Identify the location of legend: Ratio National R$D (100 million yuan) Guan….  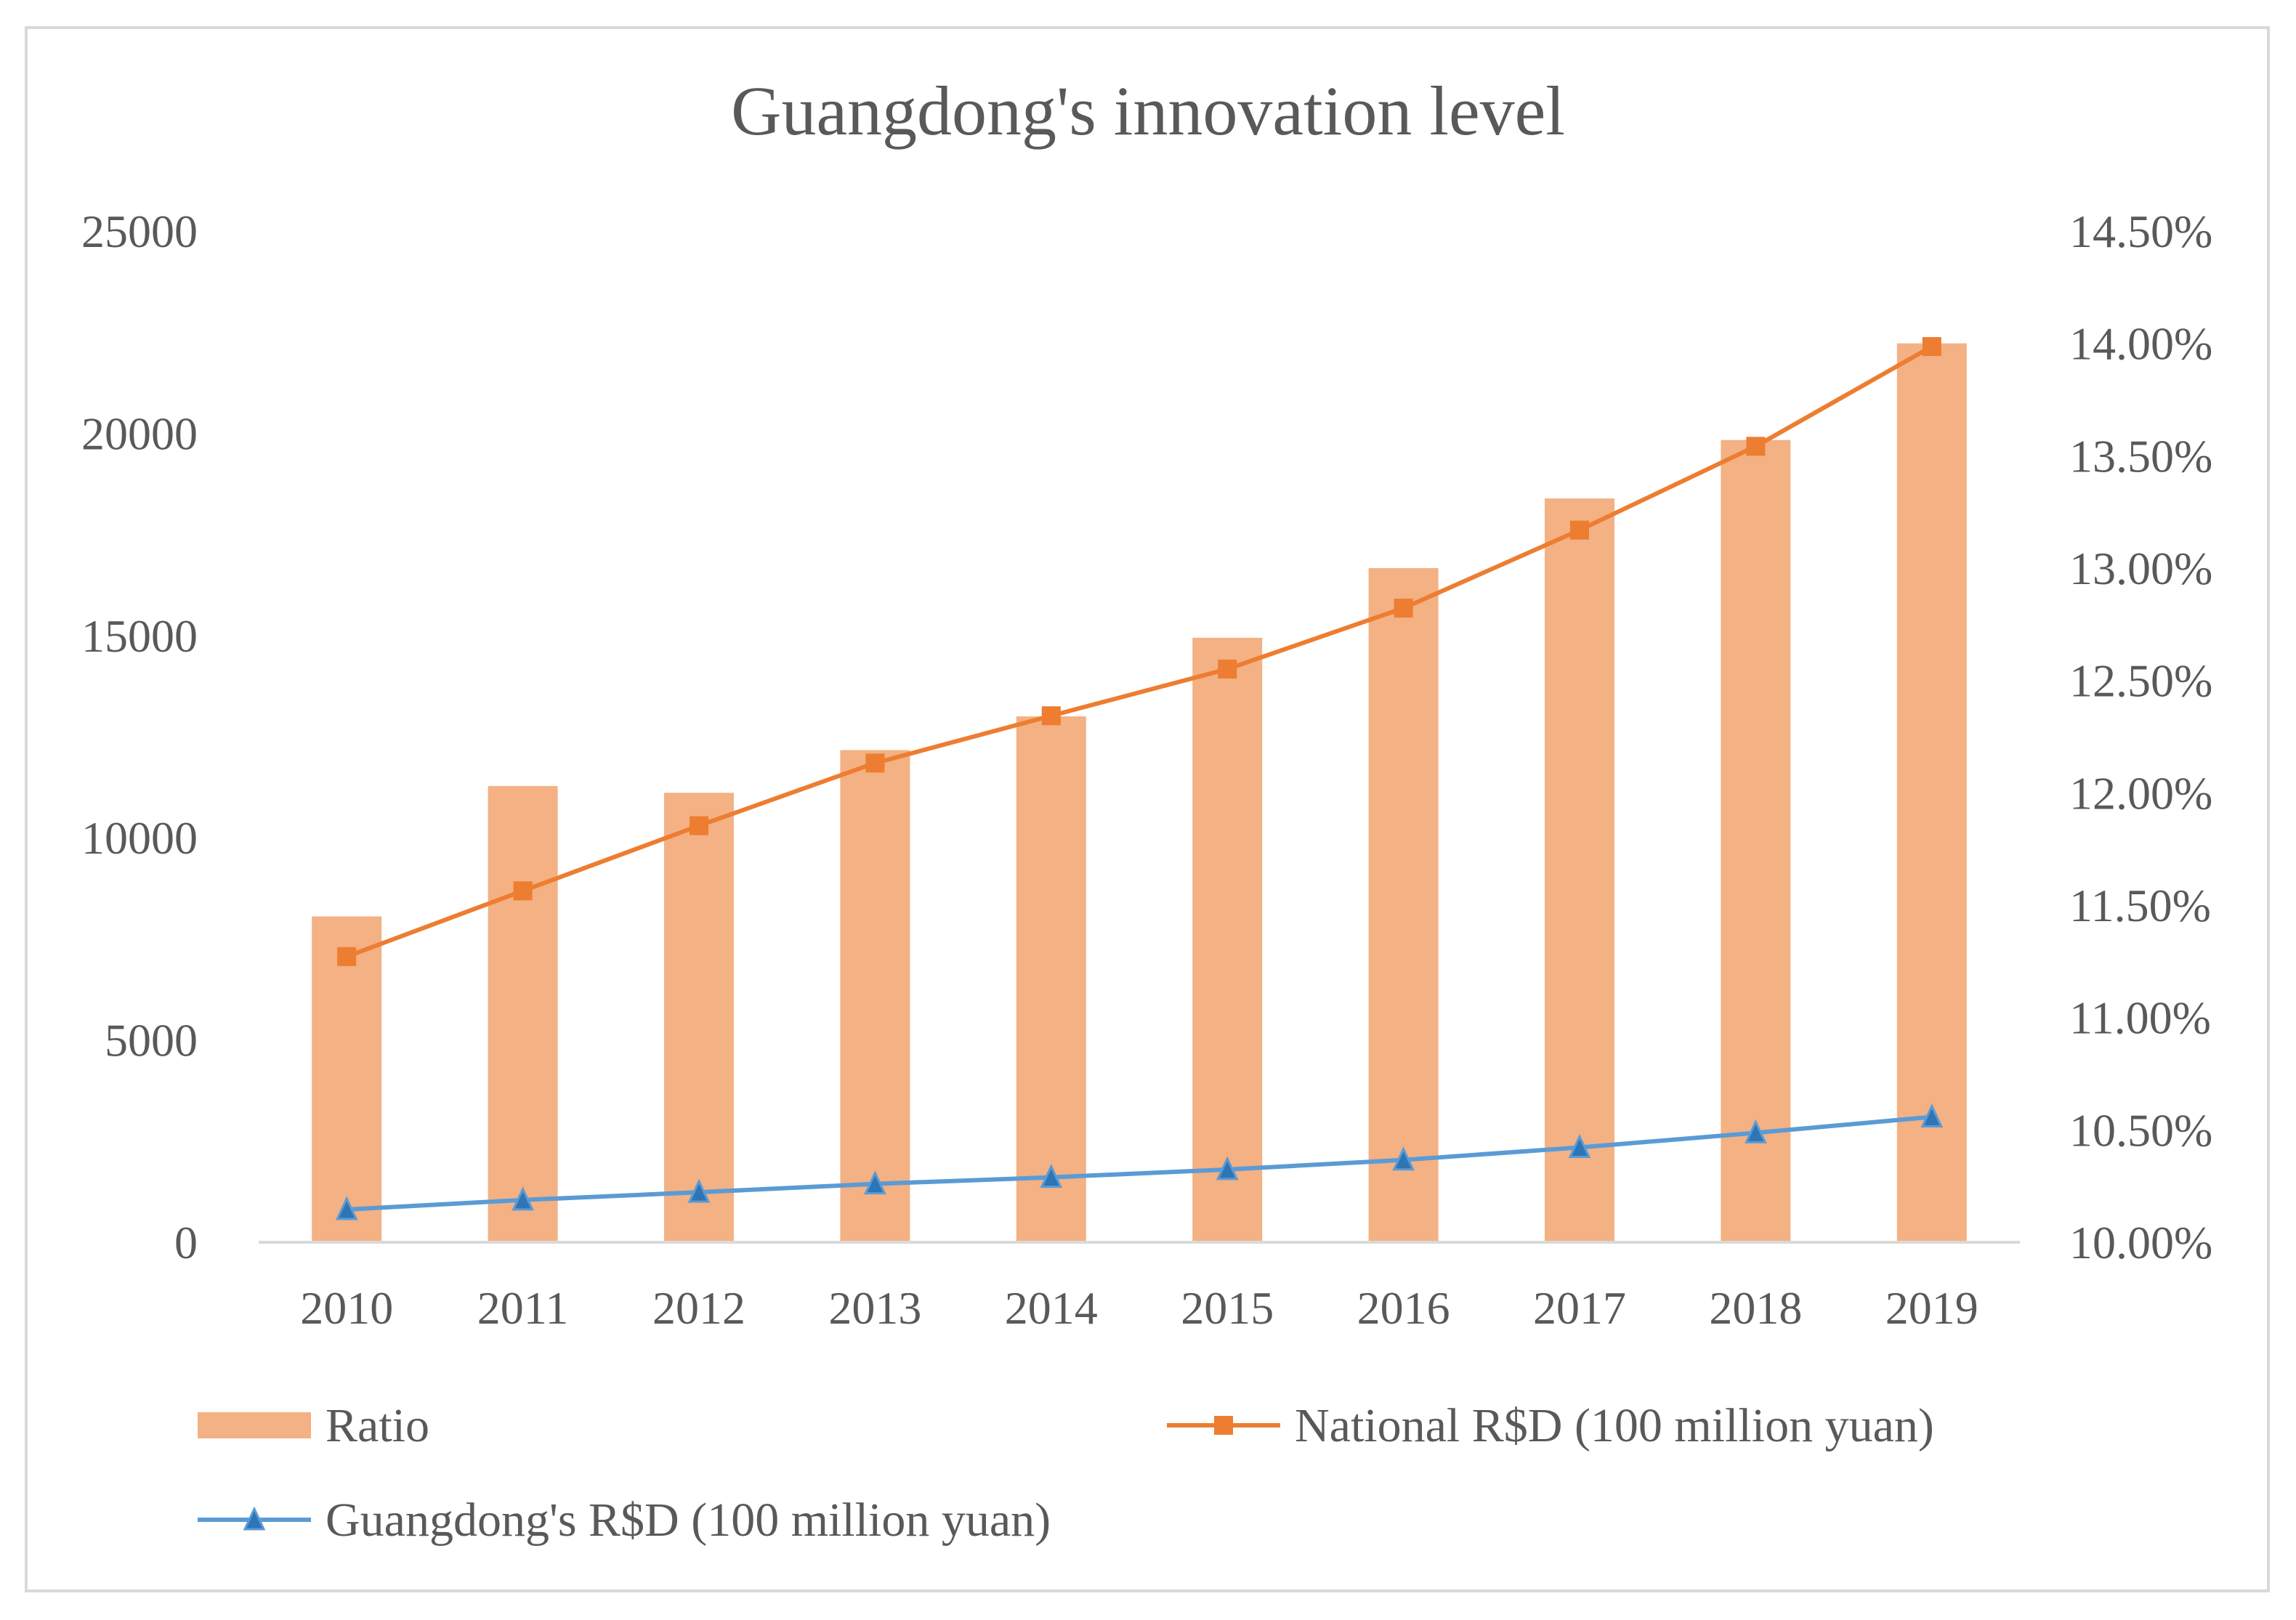
(1066, 1473).